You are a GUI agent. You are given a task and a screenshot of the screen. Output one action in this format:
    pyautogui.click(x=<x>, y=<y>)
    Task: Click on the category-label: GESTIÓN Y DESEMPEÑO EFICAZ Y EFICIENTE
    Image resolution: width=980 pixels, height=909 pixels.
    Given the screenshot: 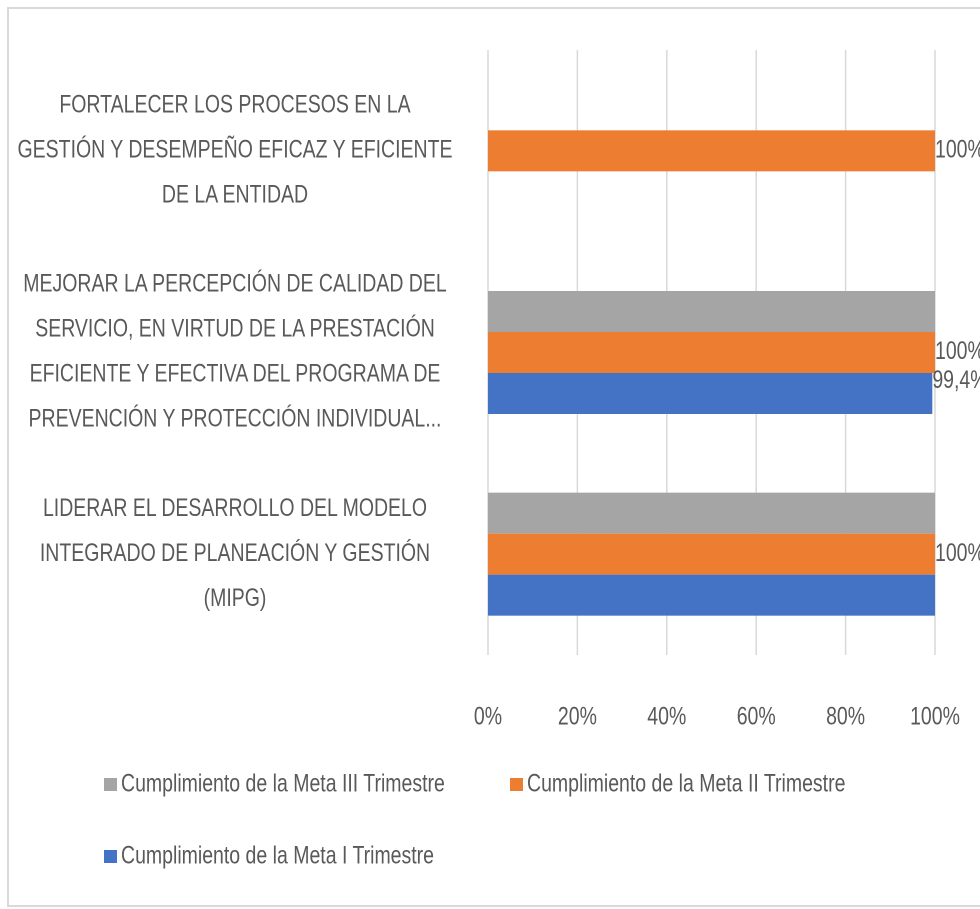 What is the action you would take?
    pyautogui.click(x=235, y=149)
    